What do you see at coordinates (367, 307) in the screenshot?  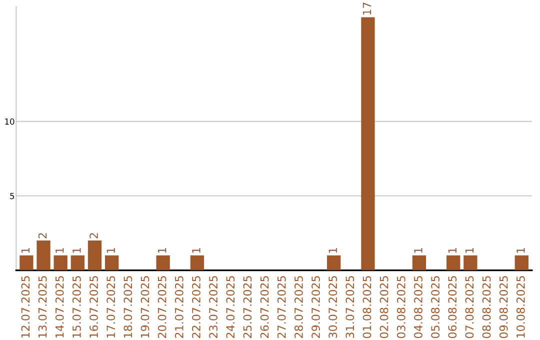 I see `x-tick-label: 01.08.2025` at bounding box center [367, 307].